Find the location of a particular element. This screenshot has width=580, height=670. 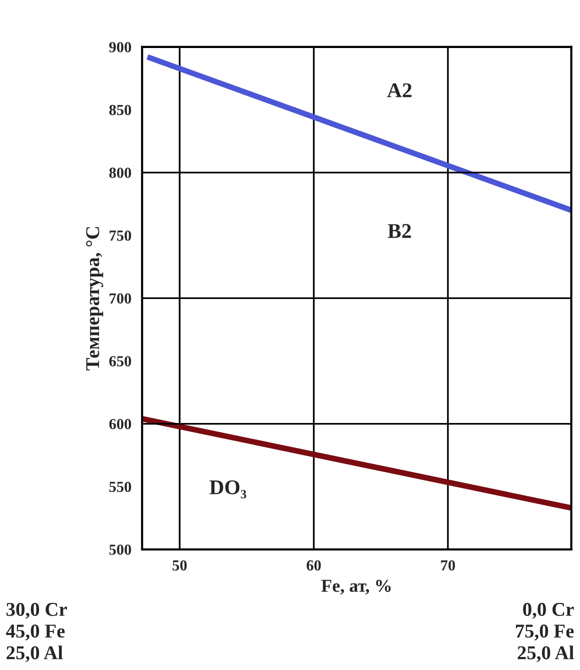

x-tick-label: 60 is located at coordinates (313, 565).